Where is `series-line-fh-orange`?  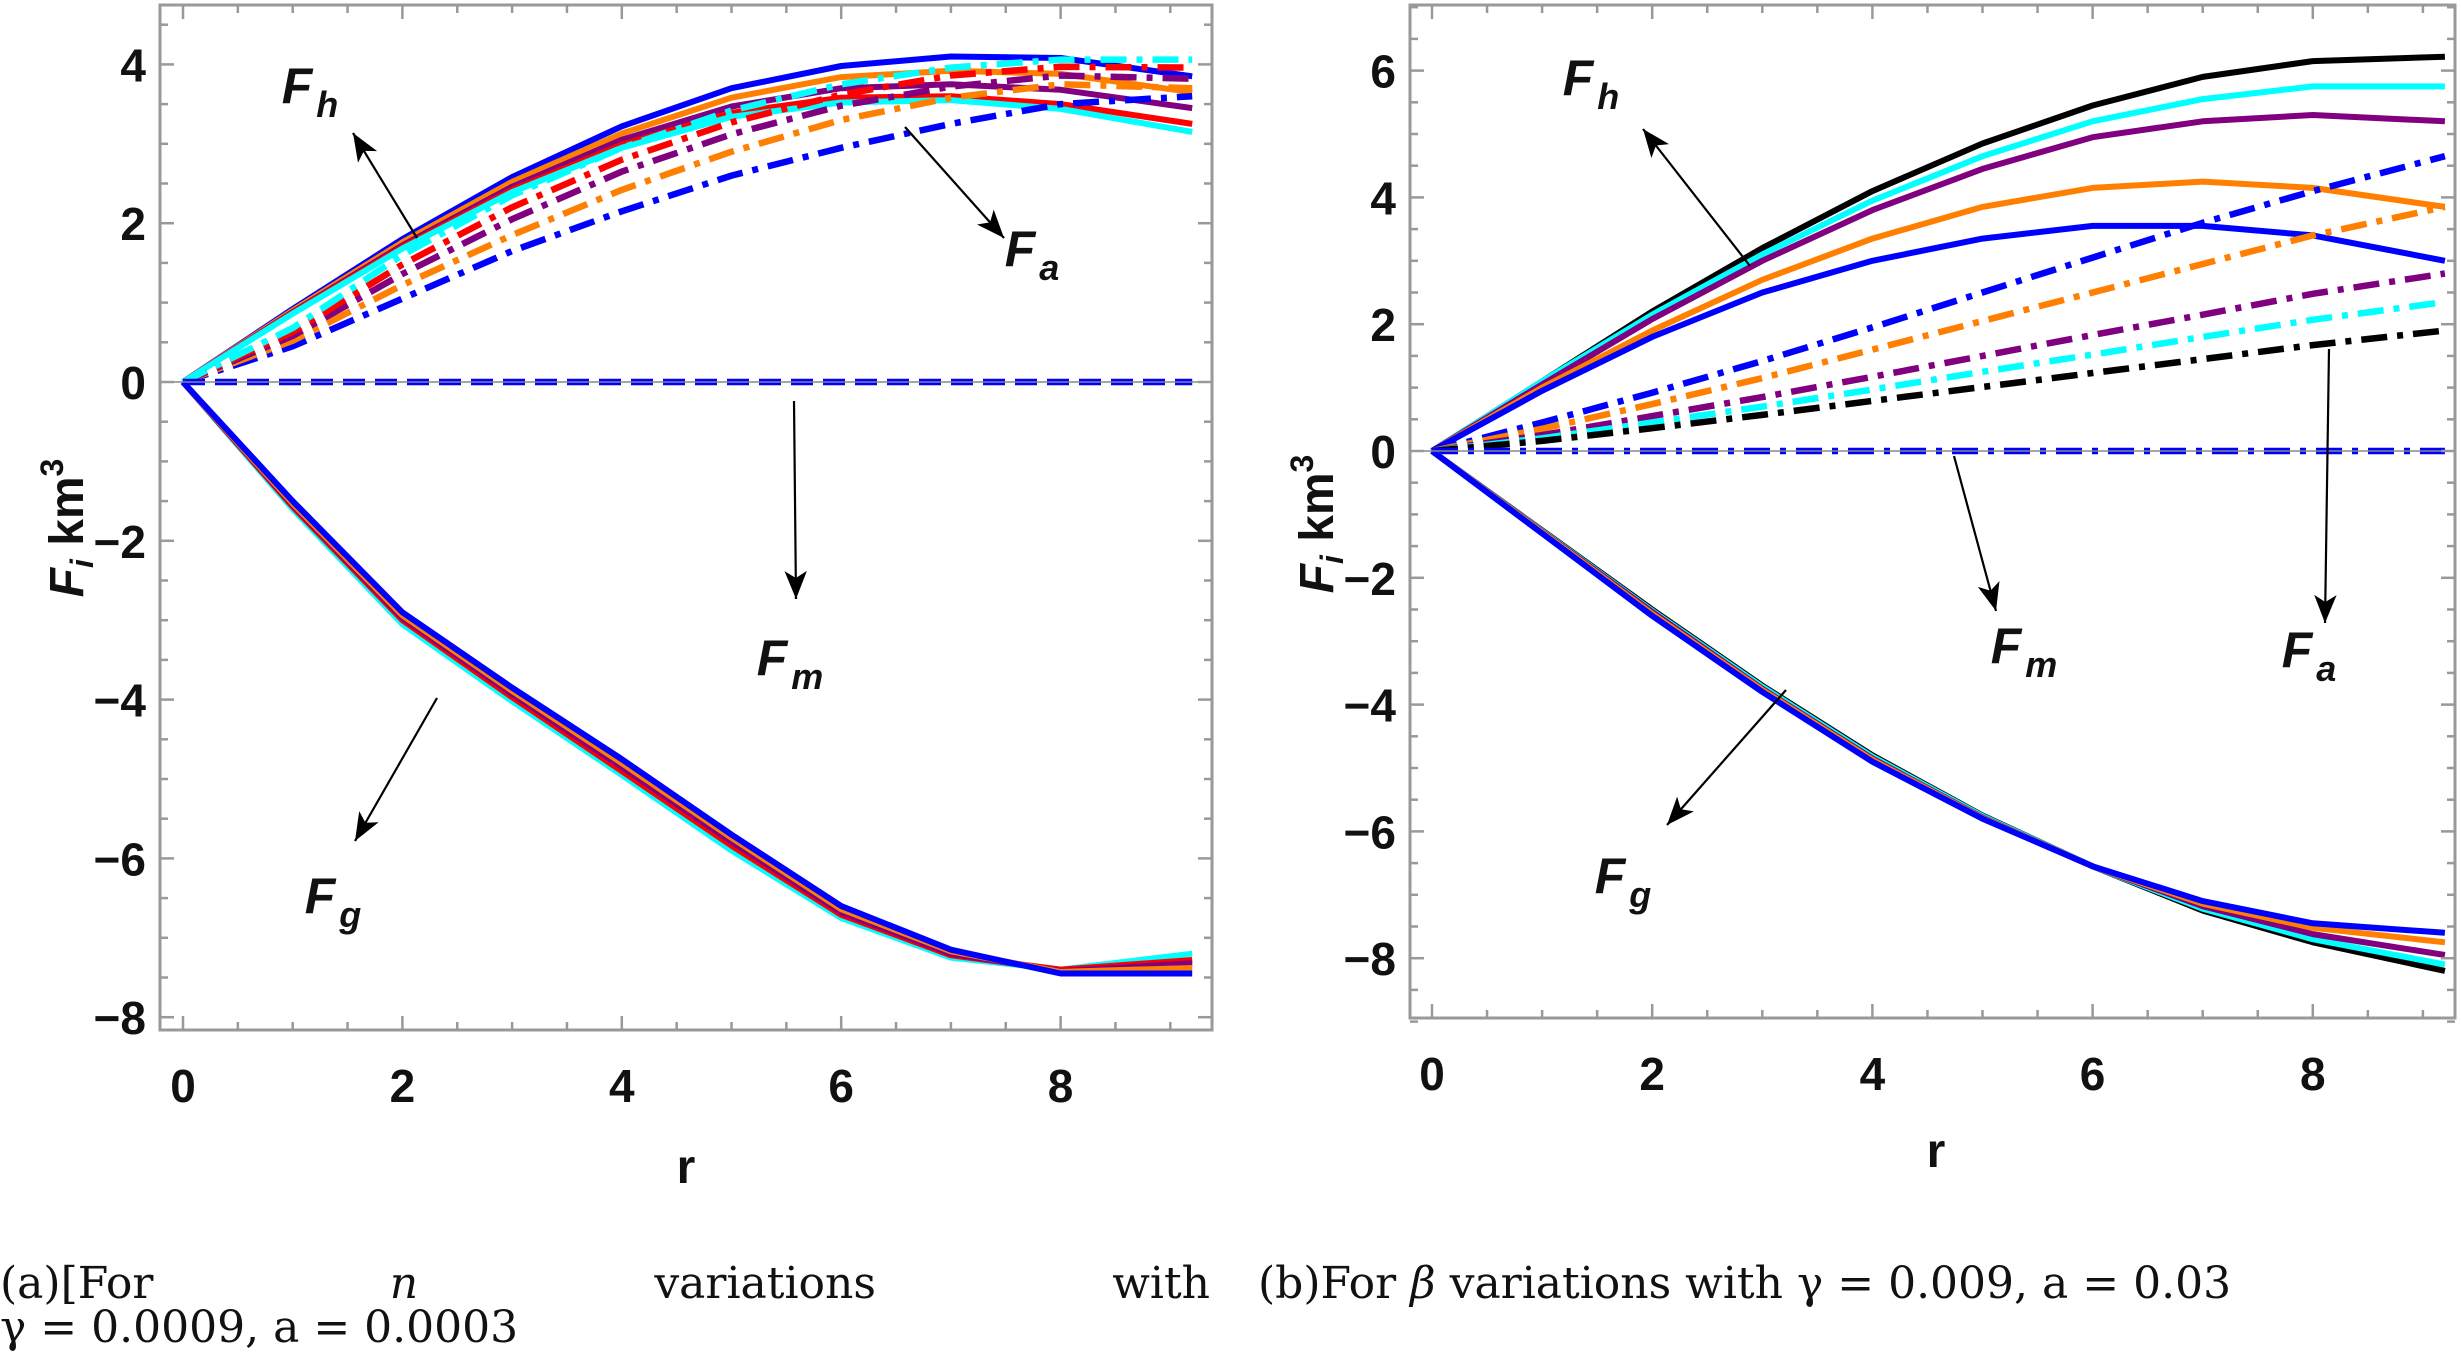 series-line-fh-orange is located at coordinates (1938, 316).